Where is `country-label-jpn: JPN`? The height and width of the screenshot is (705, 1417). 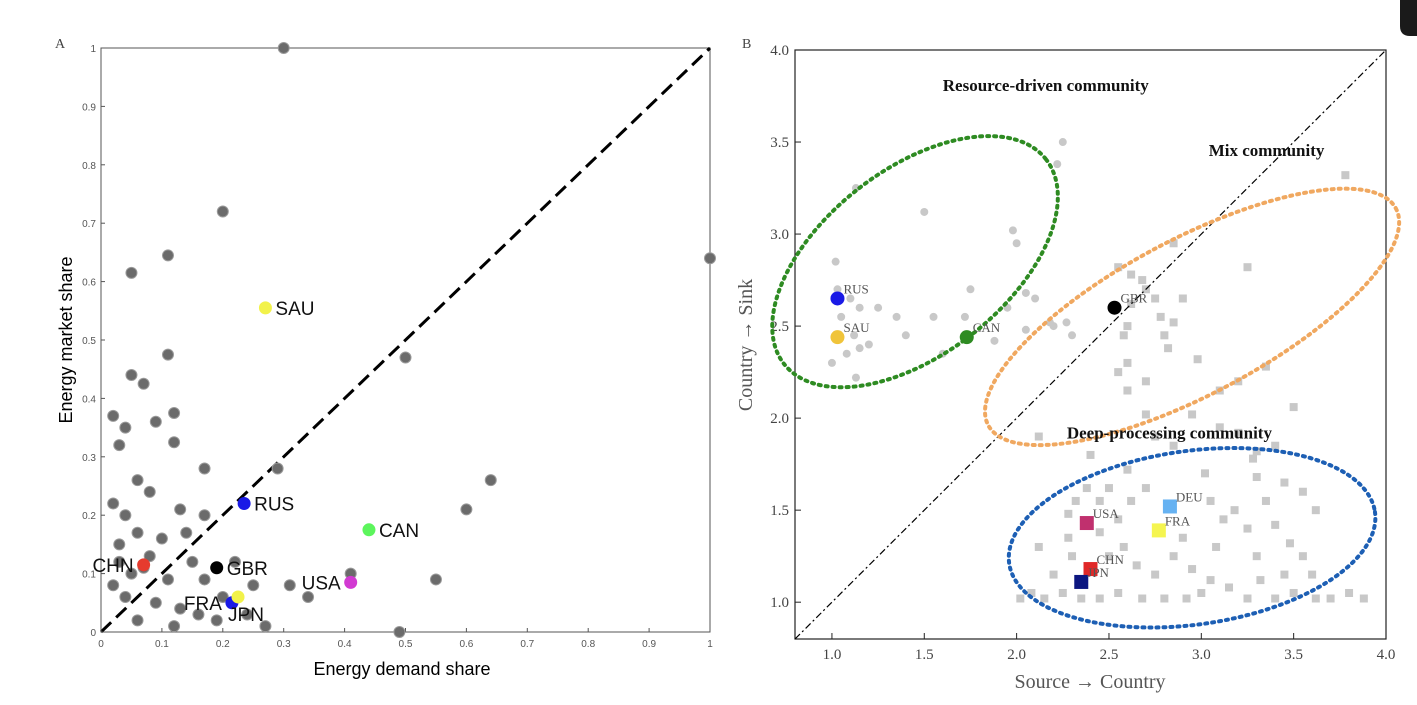
country-label-jpn: JPN is located at coordinates (1098, 572).